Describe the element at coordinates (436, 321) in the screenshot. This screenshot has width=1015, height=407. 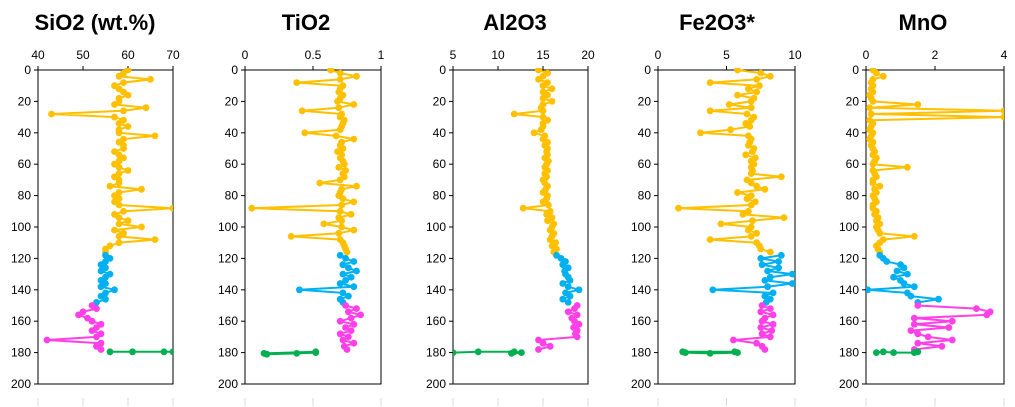
I see `y-tick-label: 160` at that location.